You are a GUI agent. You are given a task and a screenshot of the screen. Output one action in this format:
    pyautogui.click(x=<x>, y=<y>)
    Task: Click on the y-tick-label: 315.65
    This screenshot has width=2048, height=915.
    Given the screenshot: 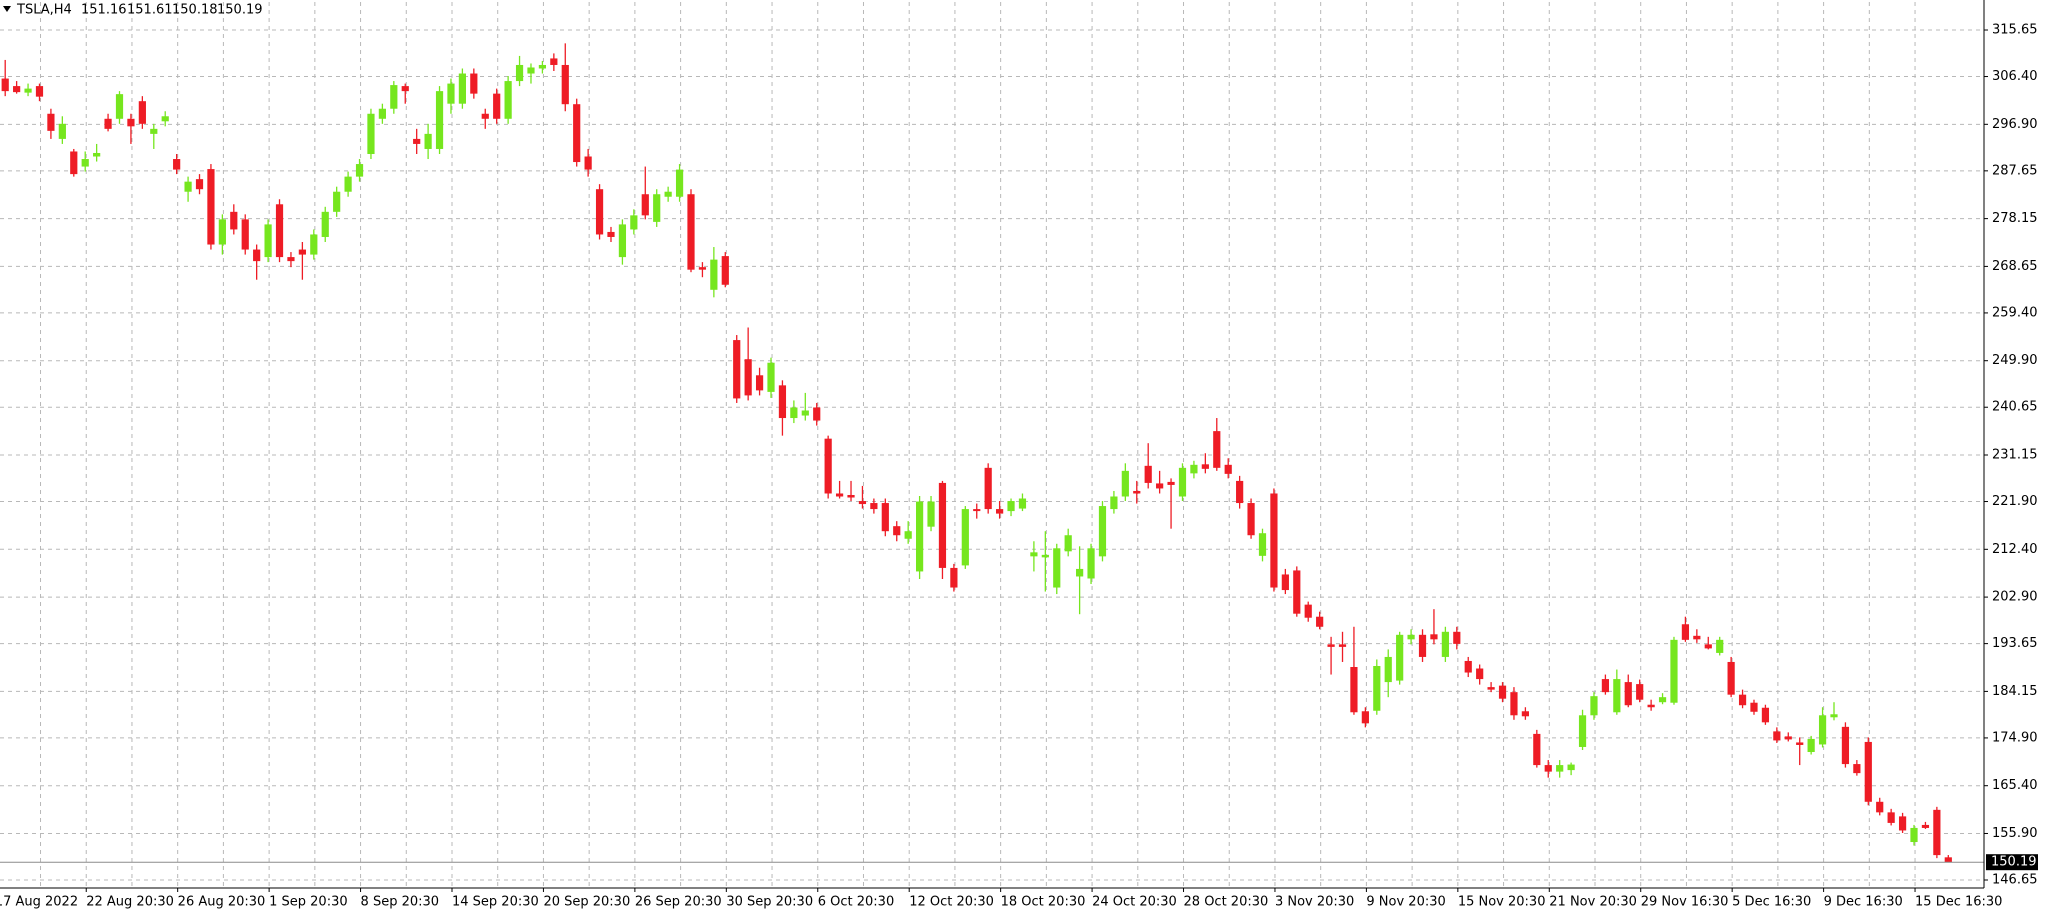 What is the action you would take?
    pyautogui.click(x=2015, y=30)
    